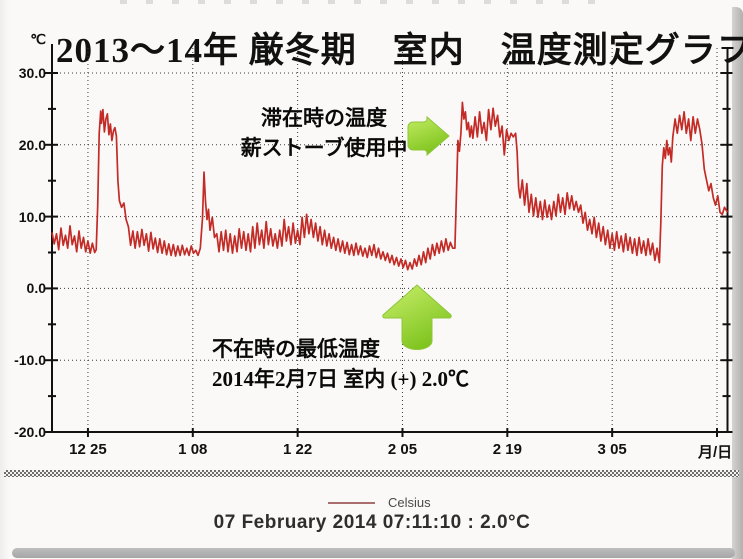 Image resolution: width=743 pixels, height=559 pixels. I want to click on chart-legend: Celsius, so click(390, 503).